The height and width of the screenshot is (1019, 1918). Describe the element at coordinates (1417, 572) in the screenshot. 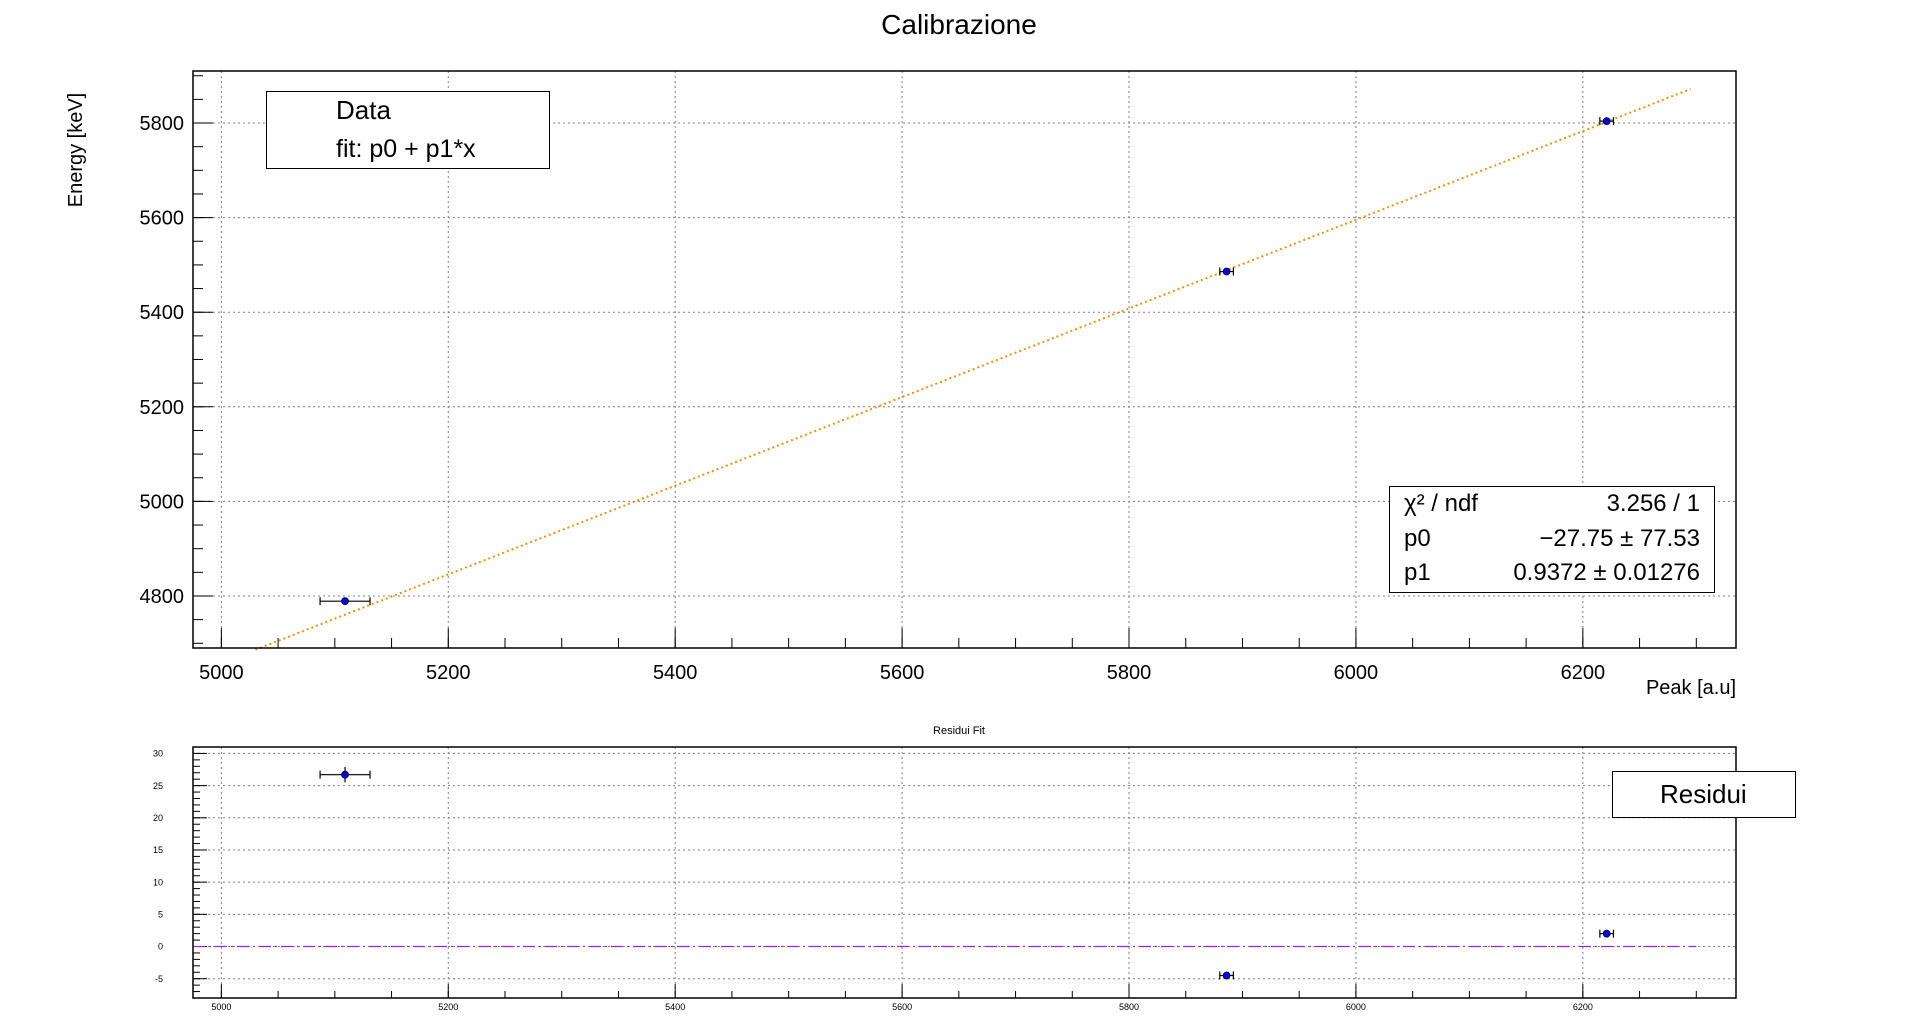

I see `stats-label: p1` at that location.